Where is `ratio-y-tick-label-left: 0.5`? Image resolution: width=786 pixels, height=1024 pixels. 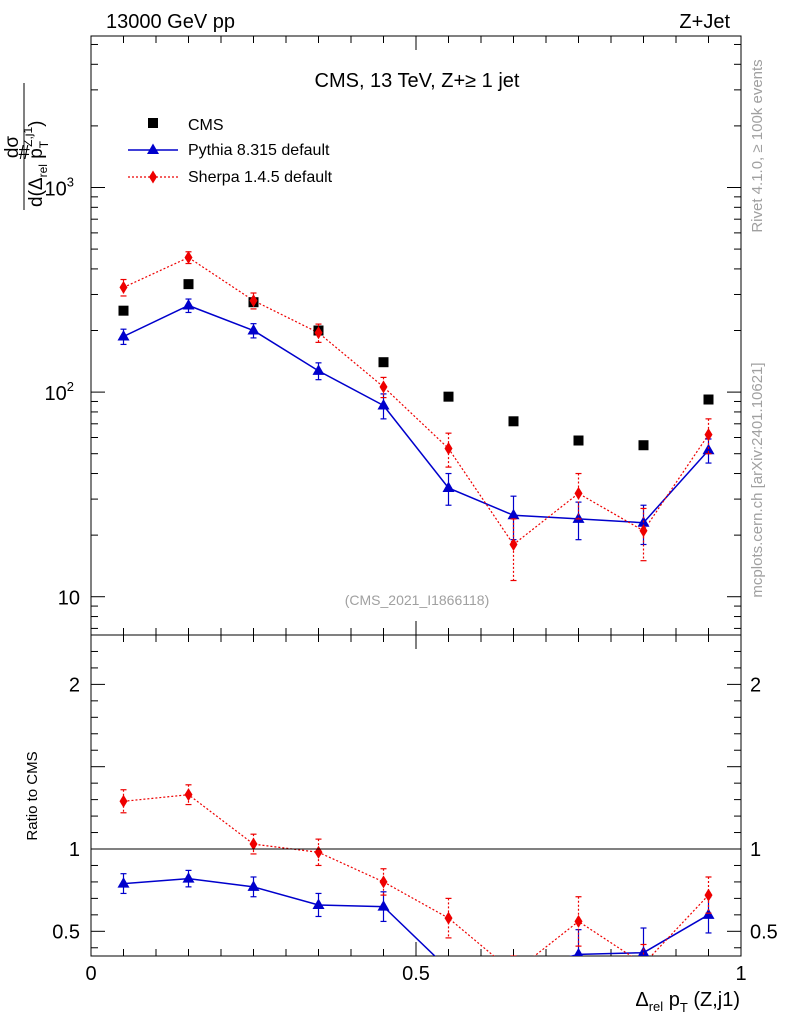 ratio-y-tick-label-left: 0.5 is located at coordinates (66, 932).